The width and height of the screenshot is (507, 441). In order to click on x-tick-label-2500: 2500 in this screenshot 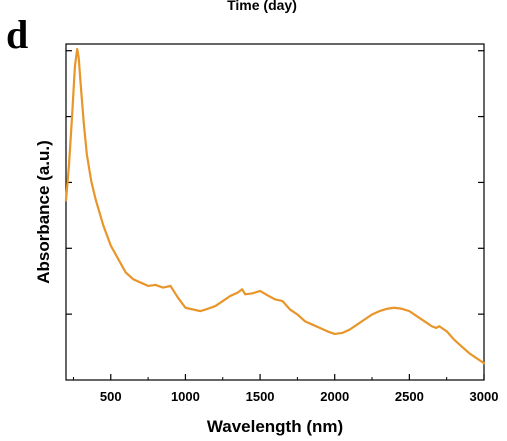, I will do `click(409, 396)`.